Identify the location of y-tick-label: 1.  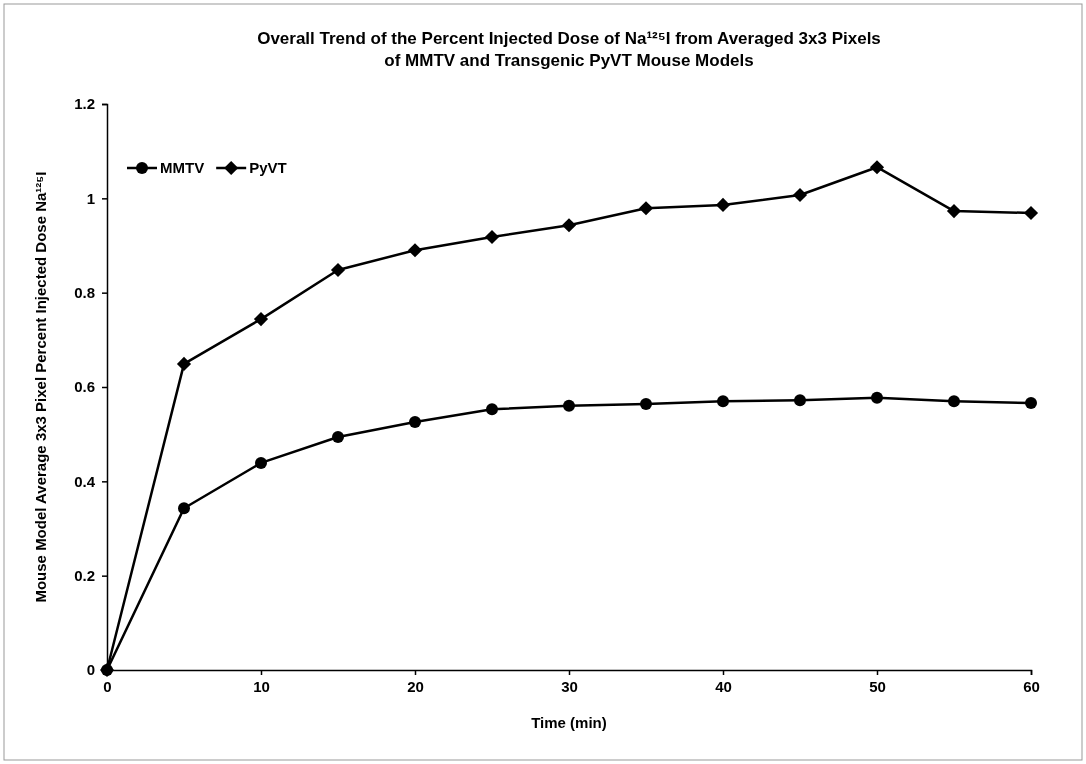
(90, 198).